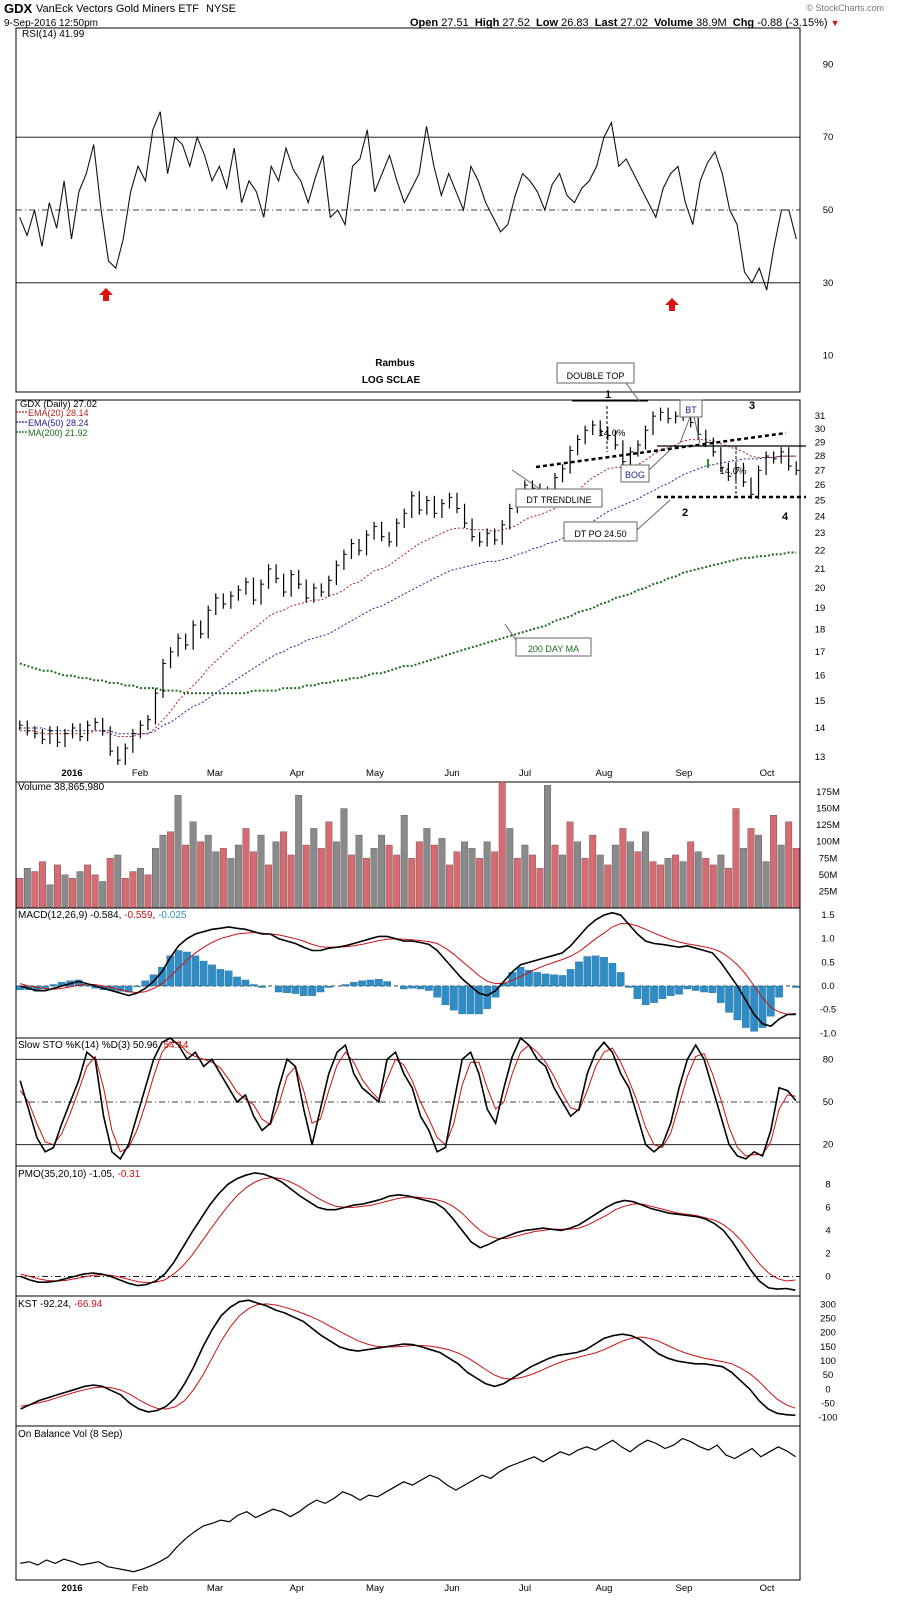  I want to click on down-arrow-icon: ▼, so click(835, 23).